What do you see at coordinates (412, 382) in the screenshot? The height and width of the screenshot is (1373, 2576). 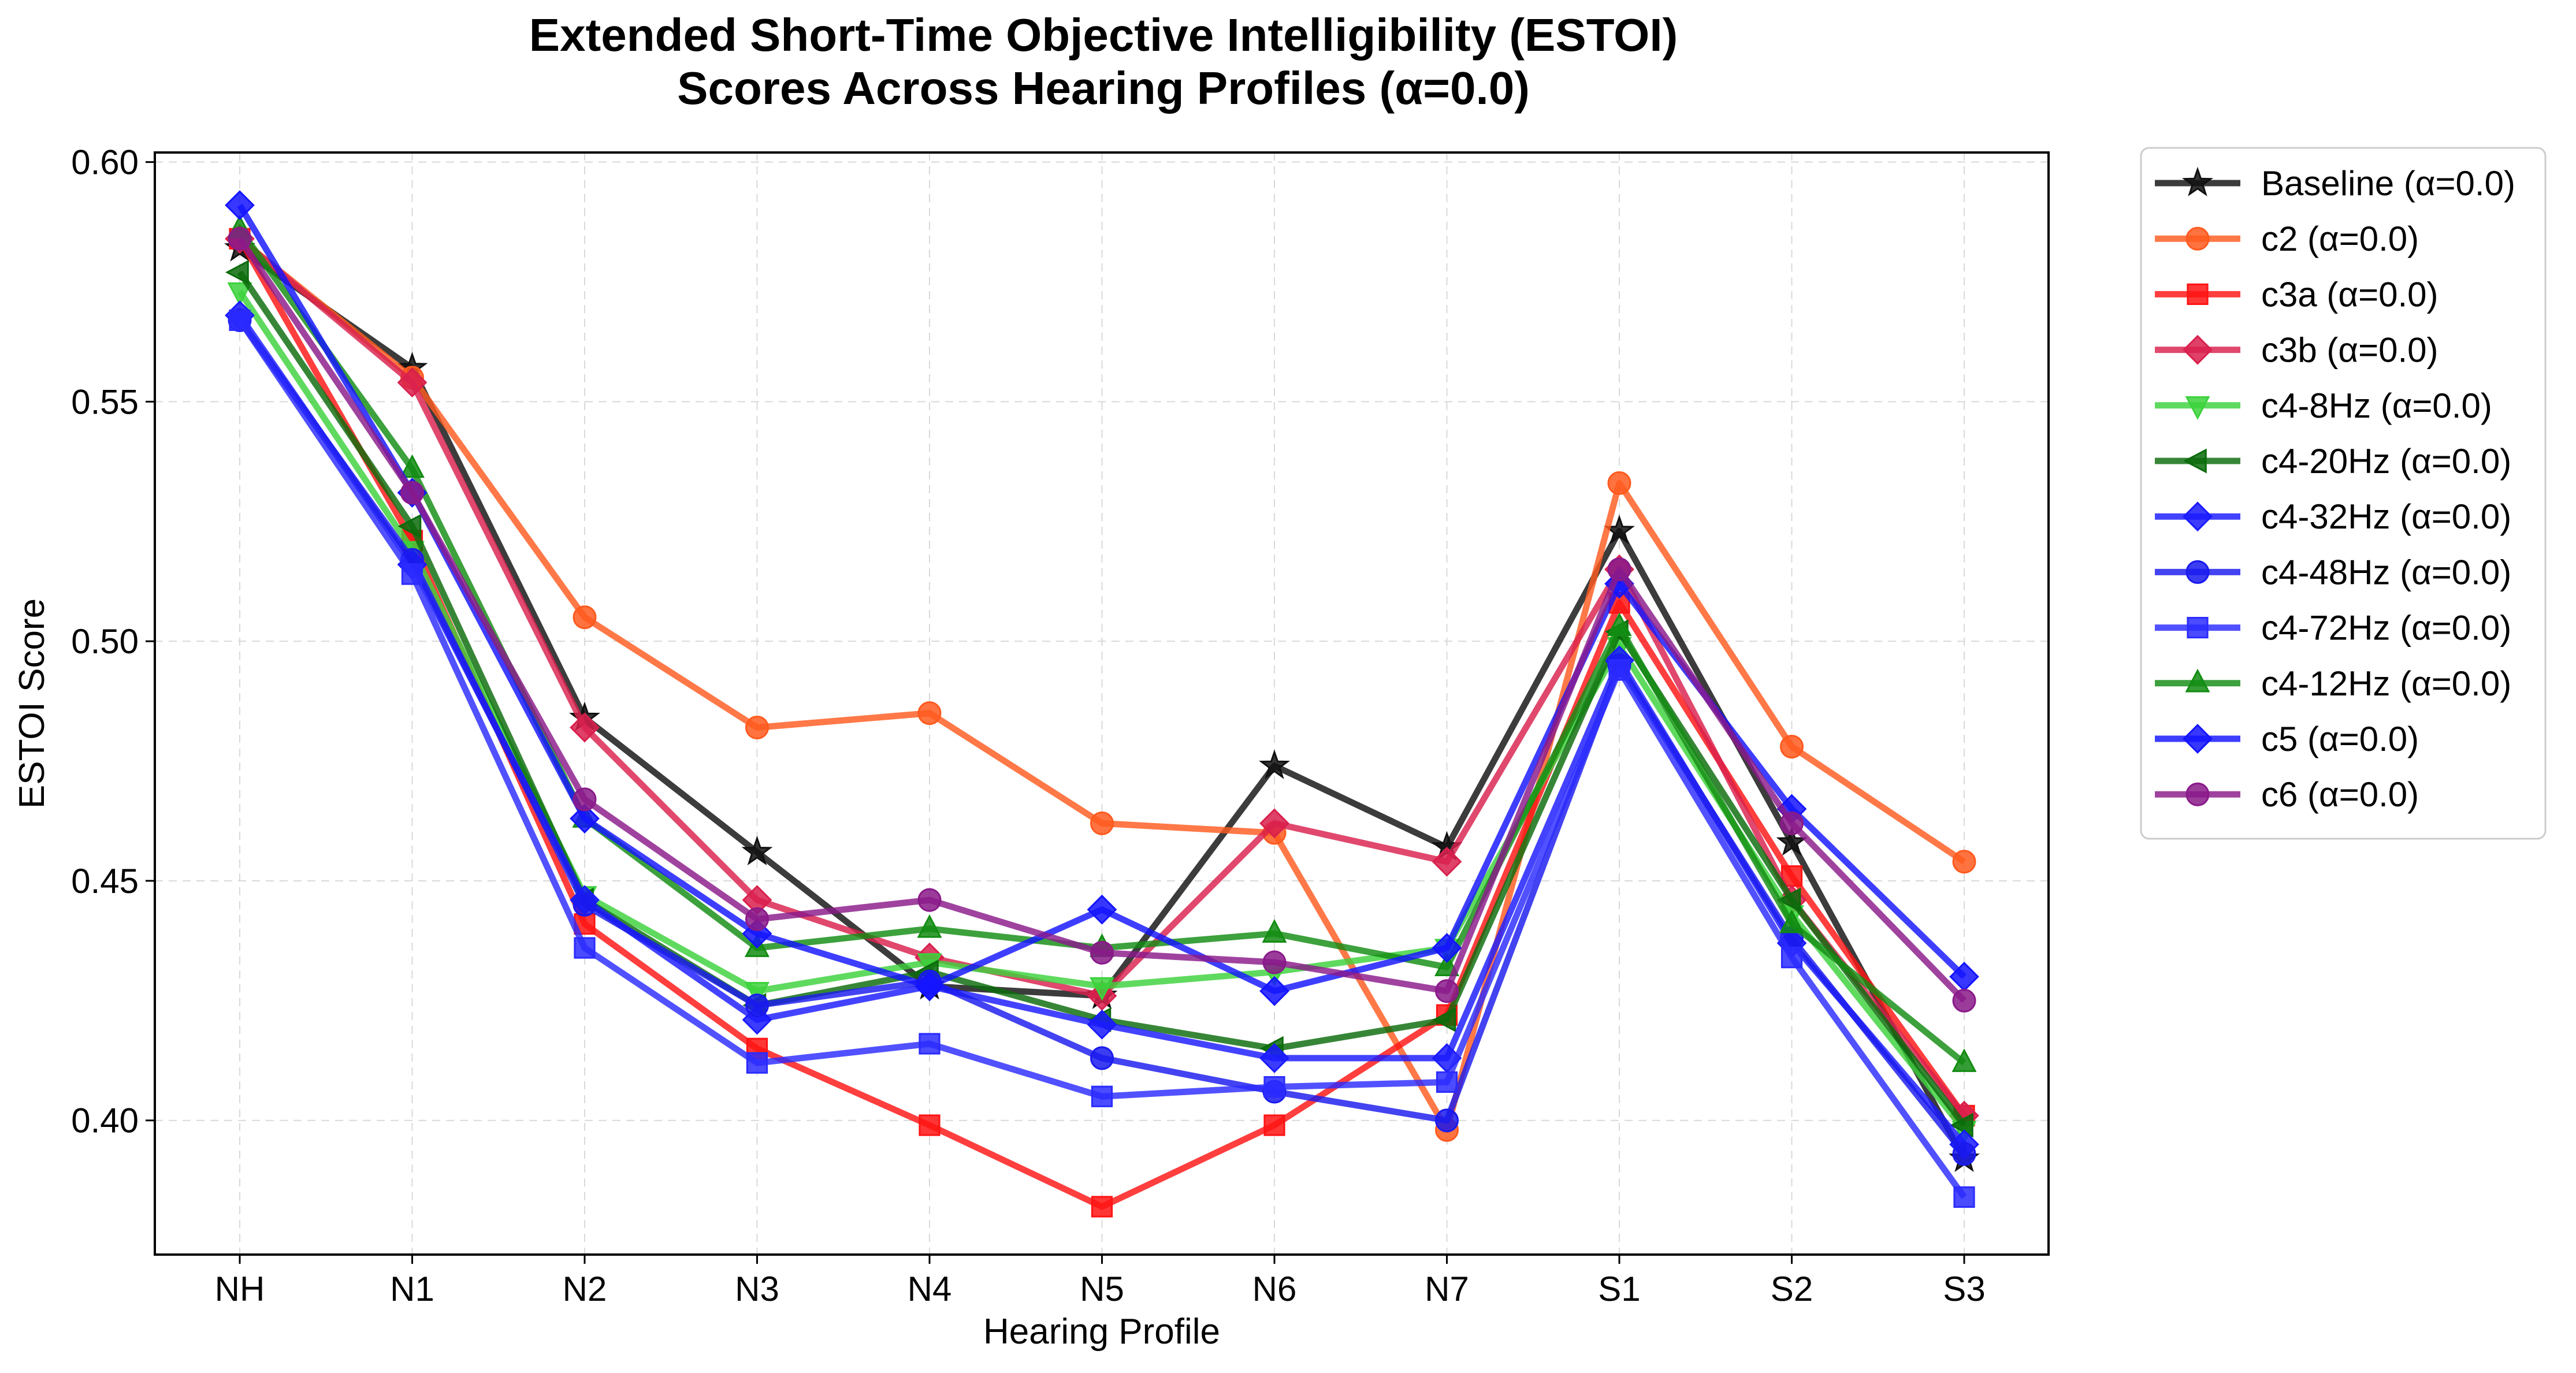 I see `data-point-c3b-n1` at bounding box center [412, 382].